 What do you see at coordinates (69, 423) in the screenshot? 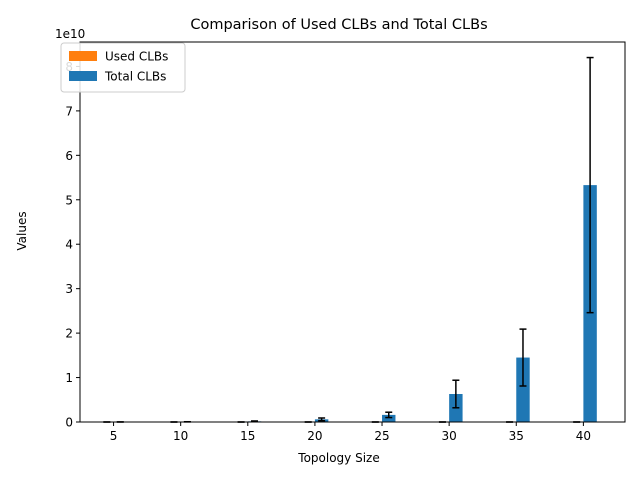
I see `y-tick-label-0: 0` at bounding box center [69, 423].